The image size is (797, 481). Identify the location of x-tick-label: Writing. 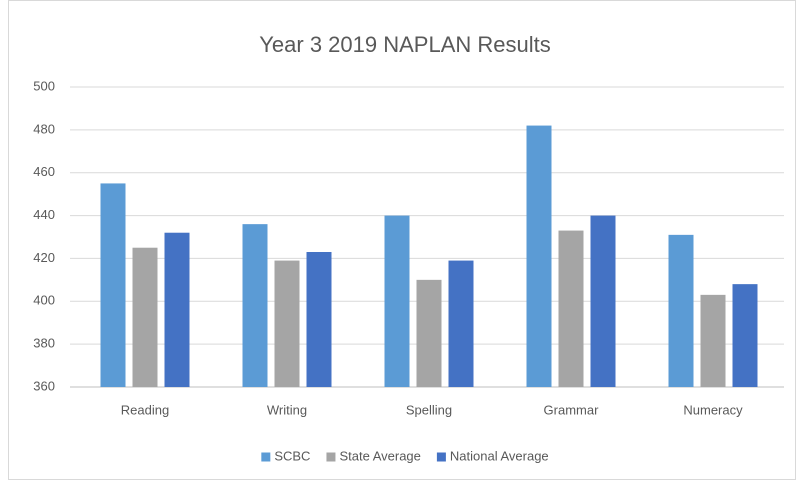
(287, 409).